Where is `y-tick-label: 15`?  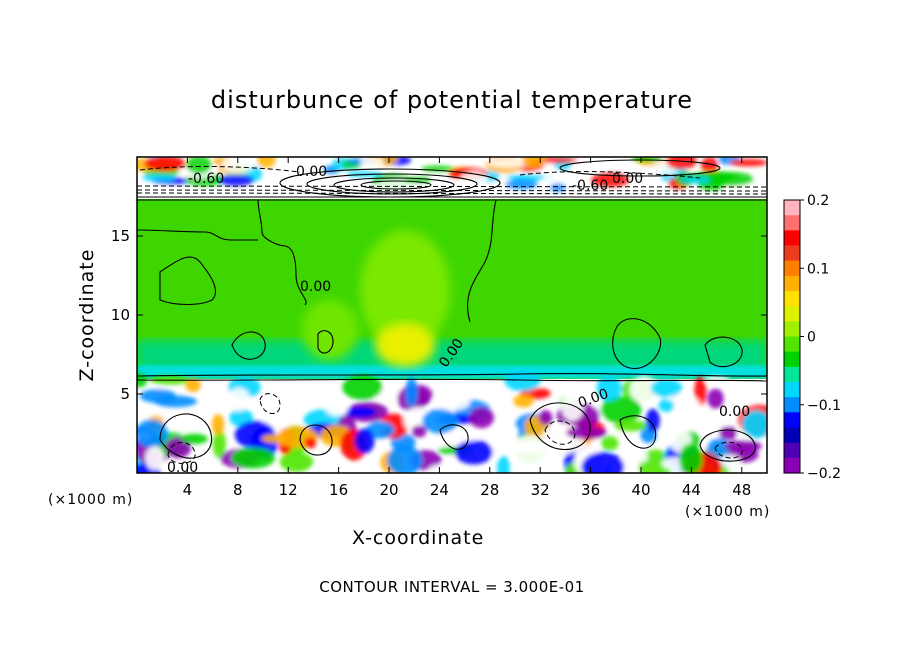 y-tick-label: 15 is located at coordinates (120, 236).